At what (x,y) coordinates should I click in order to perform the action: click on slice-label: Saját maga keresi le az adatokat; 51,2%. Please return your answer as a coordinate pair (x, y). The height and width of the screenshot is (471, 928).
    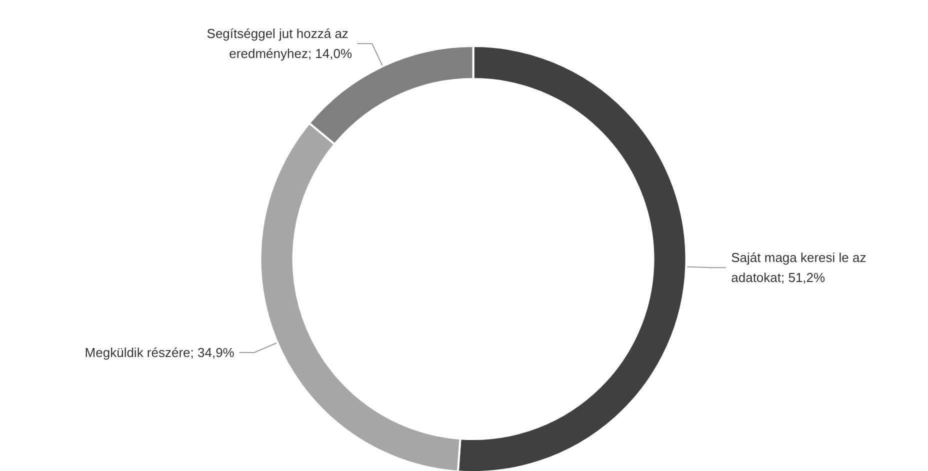
    Looking at the image, I should click on (800, 268).